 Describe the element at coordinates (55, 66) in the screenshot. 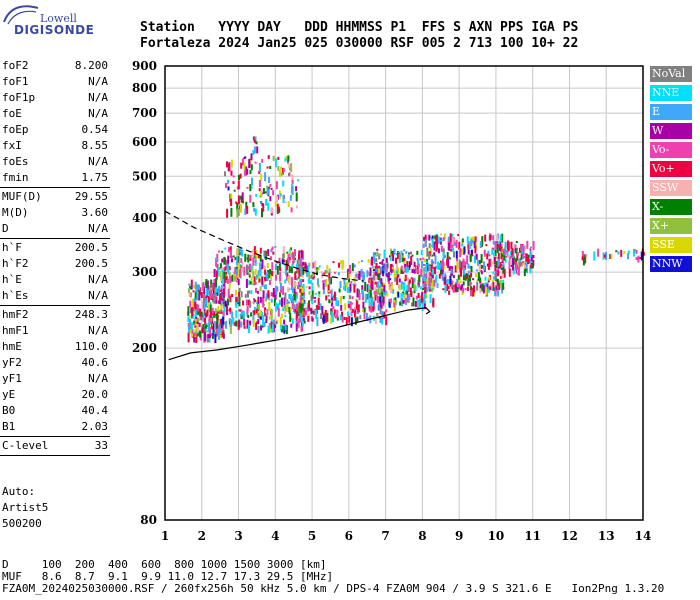

I see `param-row: foF2 8.200` at that location.